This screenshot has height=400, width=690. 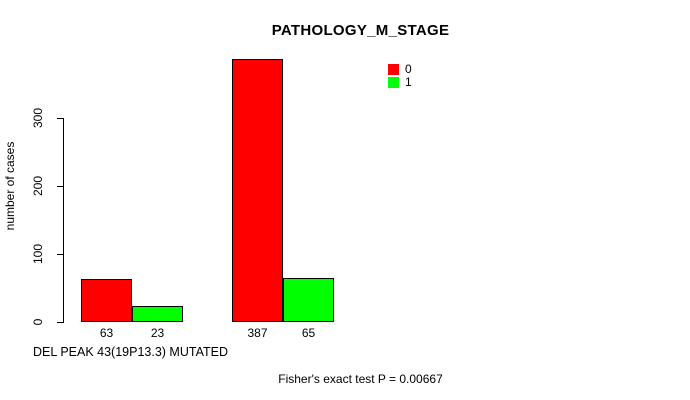 What do you see at coordinates (408, 81) in the screenshot?
I see `legend-label: 1` at bounding box center [408, 81].